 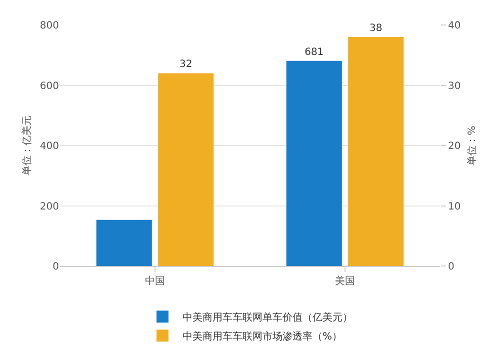 I want to click on y-tick-label: 200, so click(x=49, y=206).